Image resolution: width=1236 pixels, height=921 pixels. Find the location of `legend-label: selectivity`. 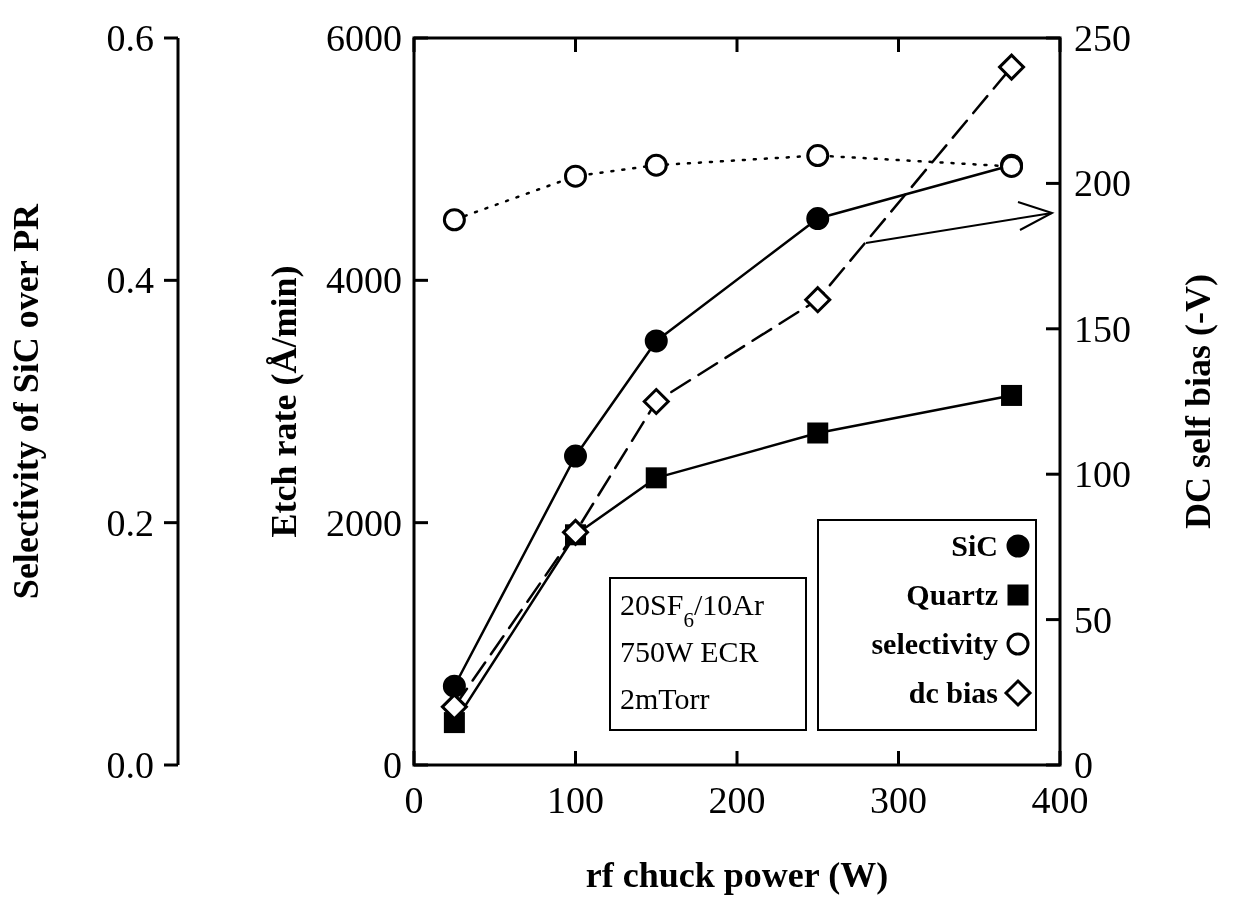

legend-label: selectivity is located at coordinates (934, 643).